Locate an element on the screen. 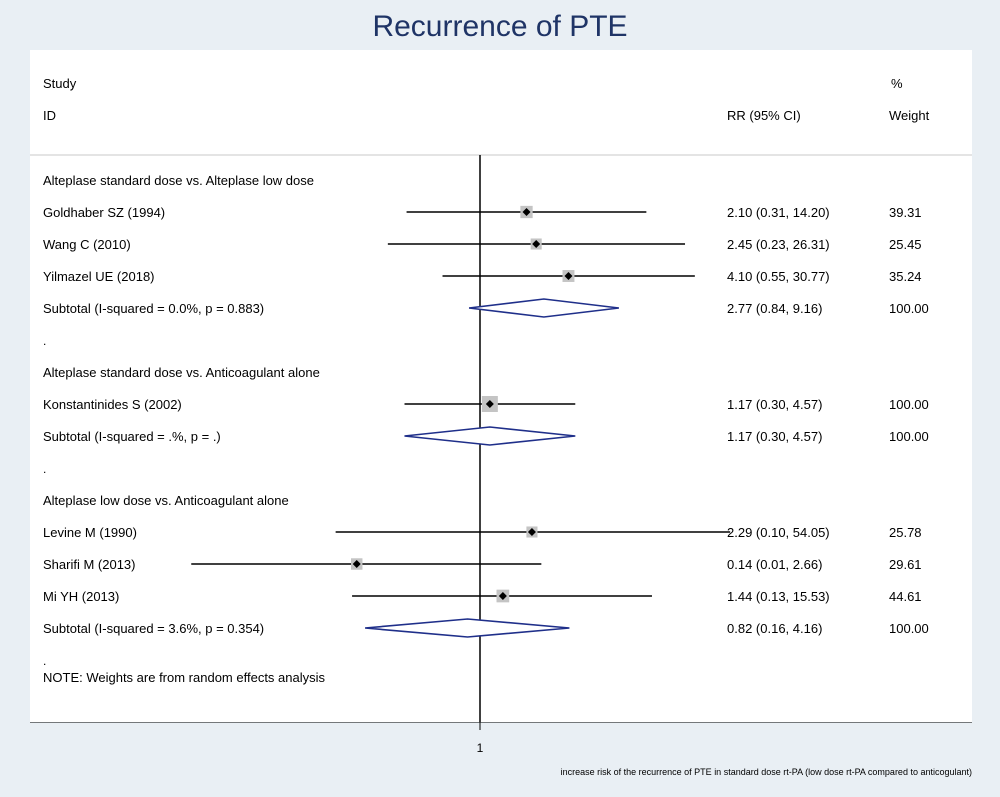  subtotal-label: Subtotal (I-squared = 0.0%, p = 0.883) is located at coordinates (153, 308).